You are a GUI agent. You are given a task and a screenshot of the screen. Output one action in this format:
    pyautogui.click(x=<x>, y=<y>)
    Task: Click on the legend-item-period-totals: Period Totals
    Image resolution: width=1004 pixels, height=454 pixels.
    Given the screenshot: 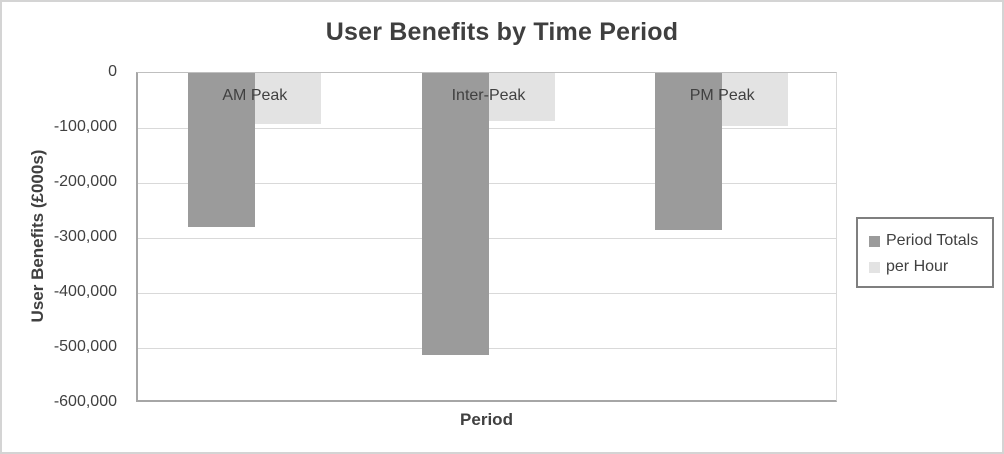 What is the action you would take?
    pyautogui.click(x=930, y=241)
    